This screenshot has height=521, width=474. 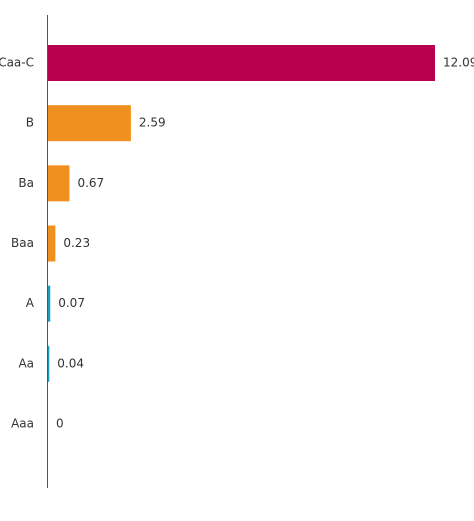 I want to click on y-tick-label: Ba, so click(x=26, y=183).